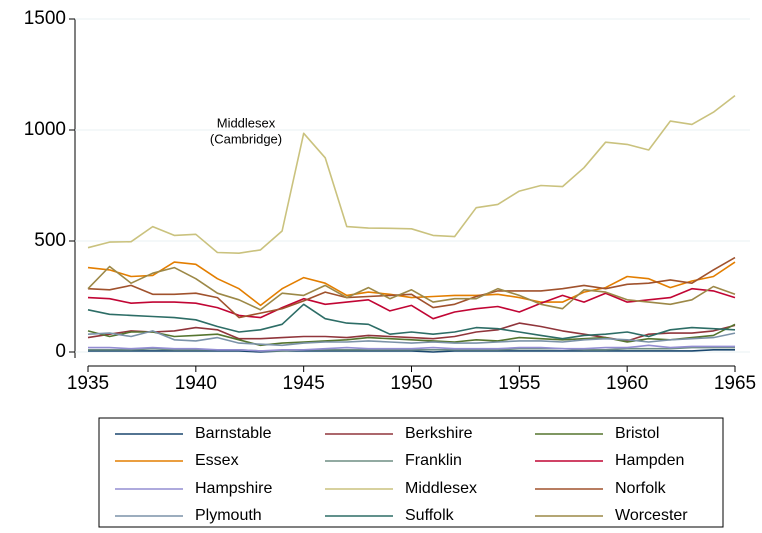 The image size is (762, 533). What do you see at coordinates (411, 383) in the screenshot?
I see `x-tick-label: 1950` at bounding box center [411, 383].